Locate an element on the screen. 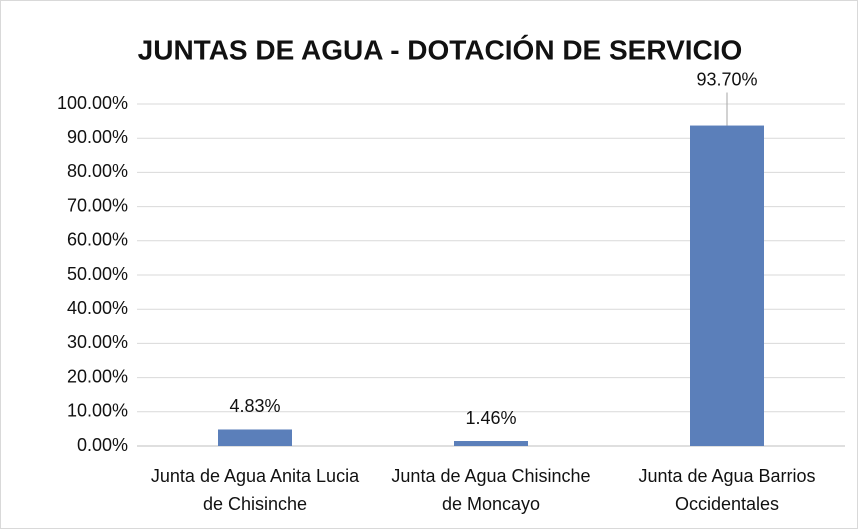 The image size is (858, 529). data-label: 4.83% is located at coordinates (254, 406).